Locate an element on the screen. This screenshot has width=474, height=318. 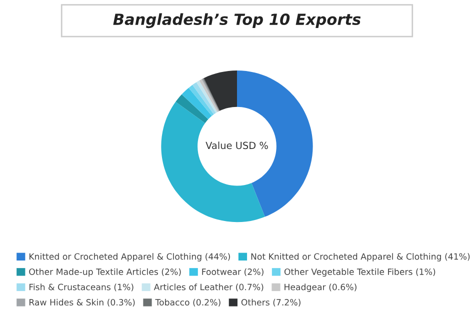
legend-label: Raw Hides & Skin (0.3%) is located at coordinates (82, 302).